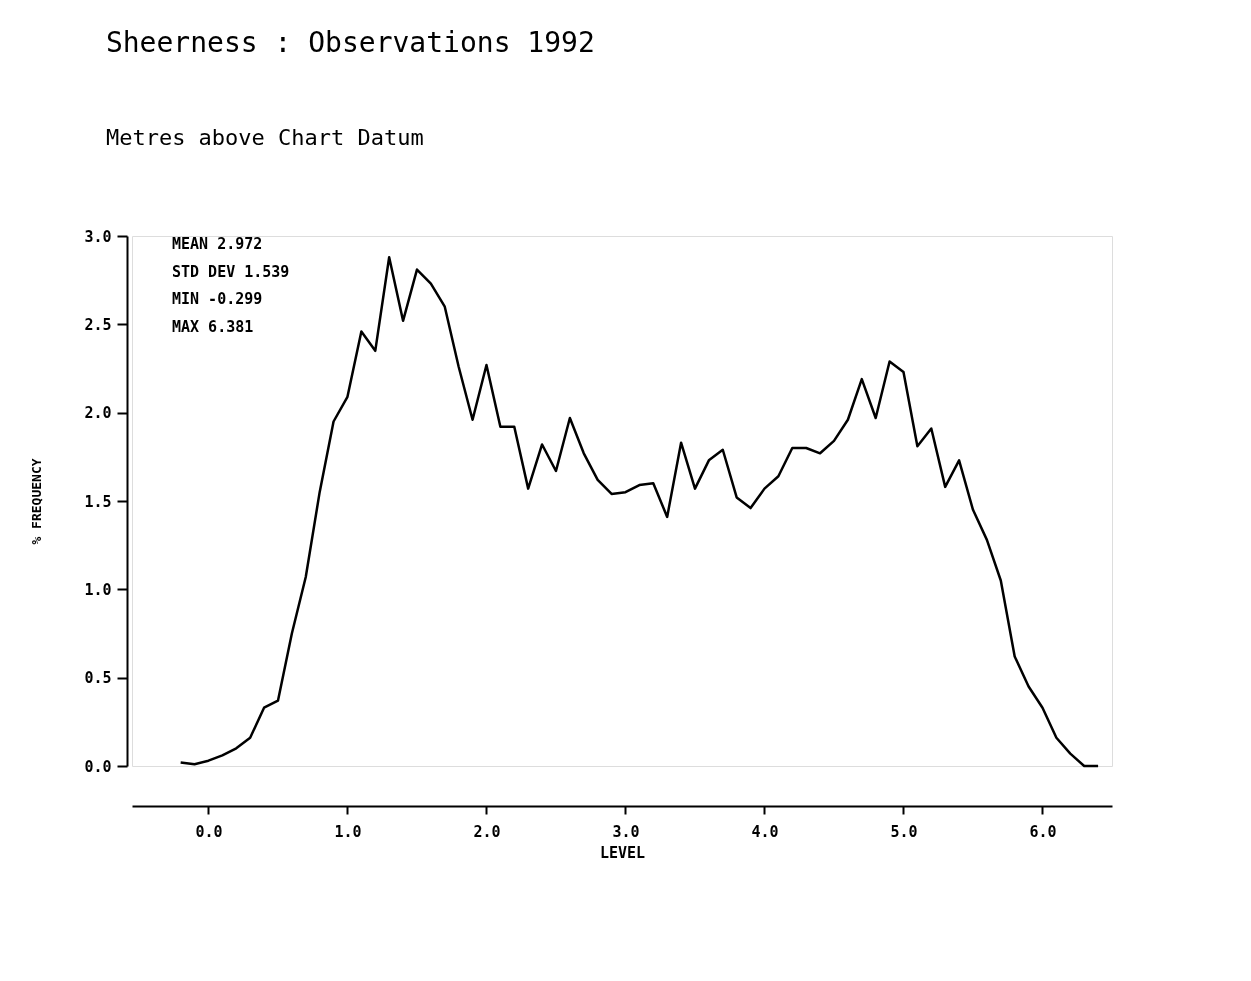 The width and height of the screenshot is (1251, 981). I want to click on y-tick-label: 0.0, so click(98, 766).